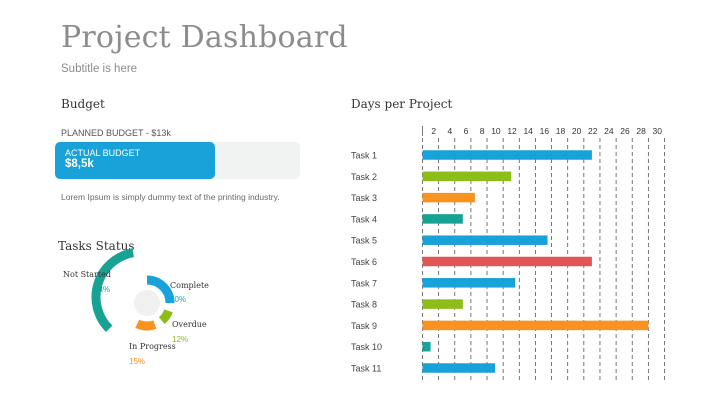 Image resolution: width=720 pixels, height=405 pixels. Describe the element at coordinates (450, 131) in the screenshot. I see `x-tick-label: 4` at that location.